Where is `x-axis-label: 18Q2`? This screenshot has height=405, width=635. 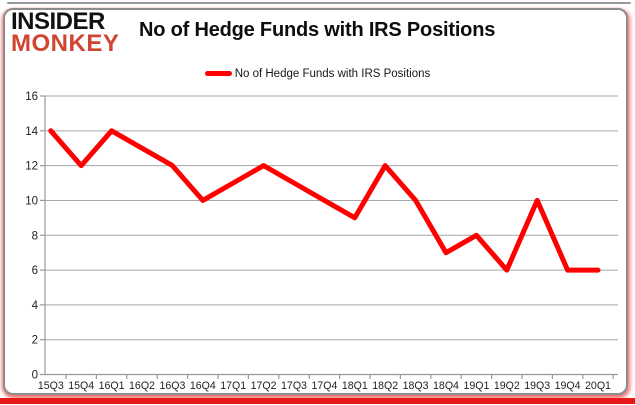
x-axis-label: 18Q2 is located at coordinates (385, 386).